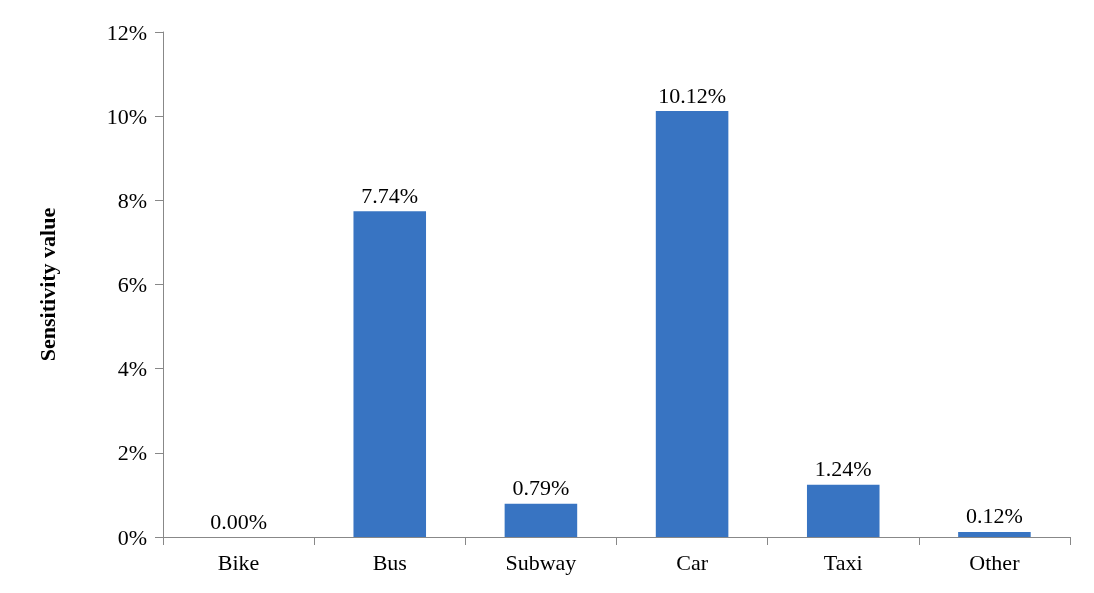 Image resolution: width=1094 pixels, height=593 pixels. I want to click on data-label: 0.79%, so click(541, 488).